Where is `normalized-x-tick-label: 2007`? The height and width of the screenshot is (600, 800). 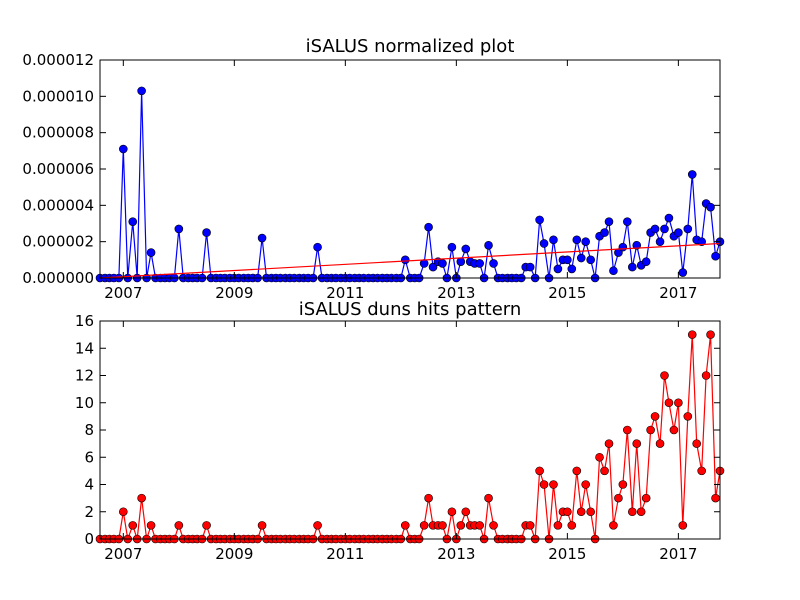 normalized-x-tick-label: 2007 is located at coordinates (123, 293).